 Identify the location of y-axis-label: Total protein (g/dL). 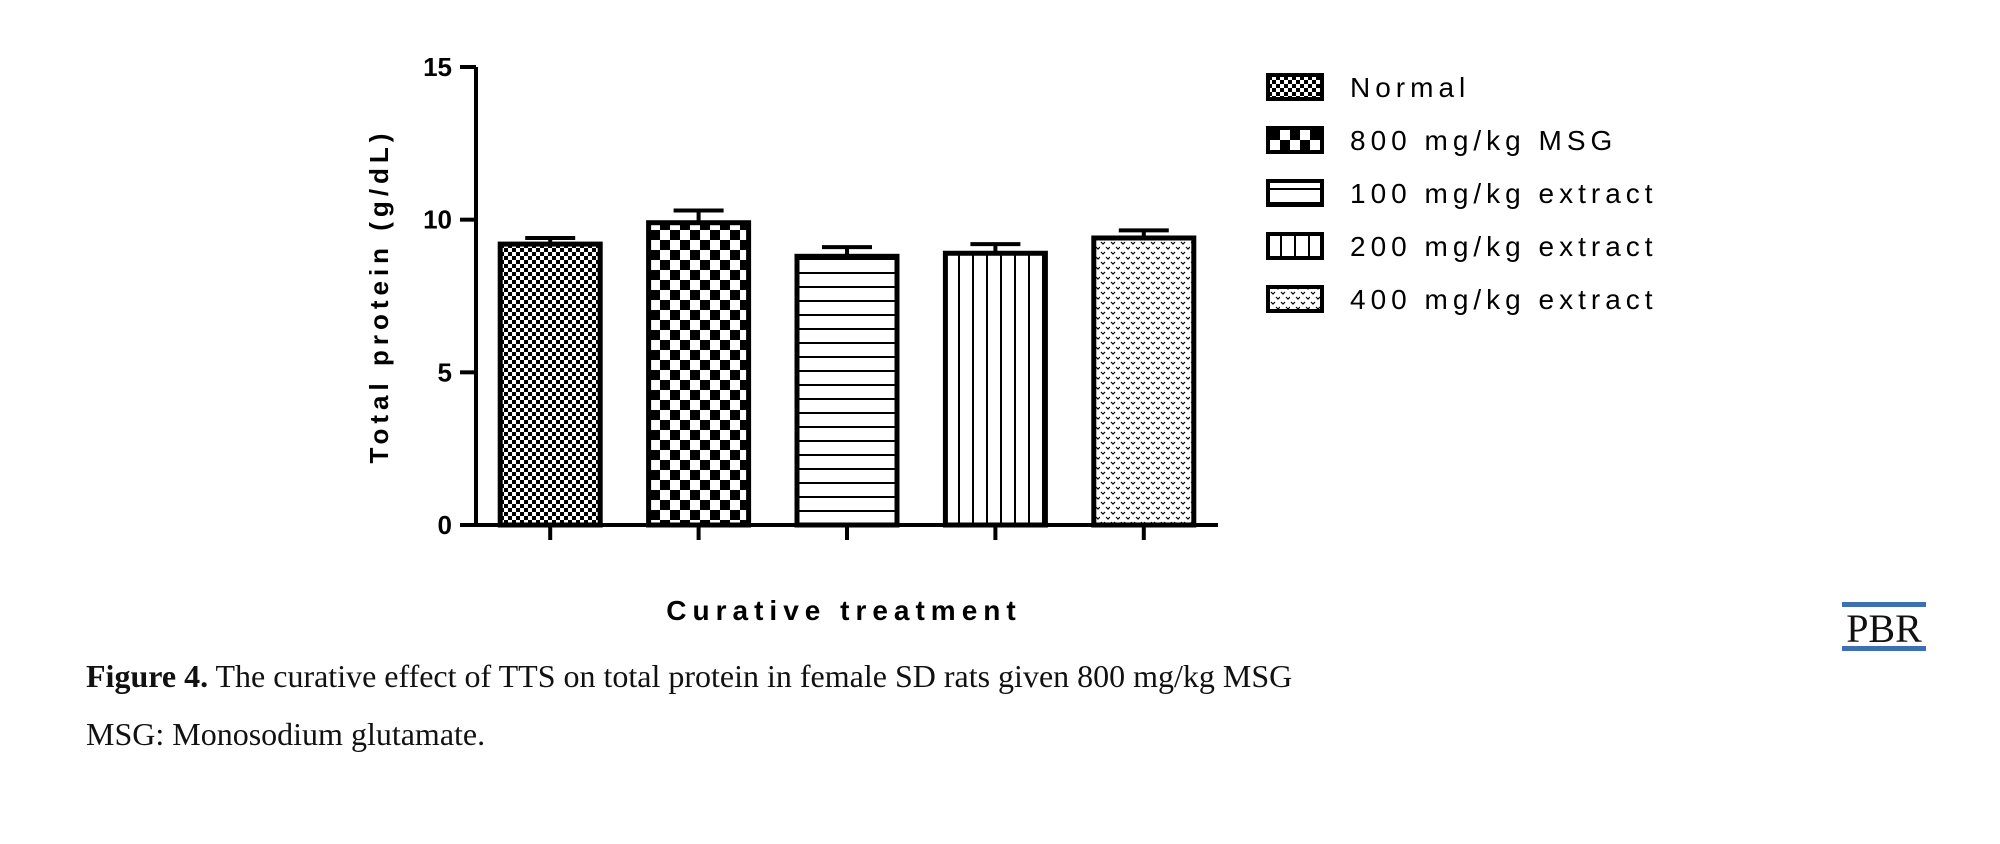
(379, 296).